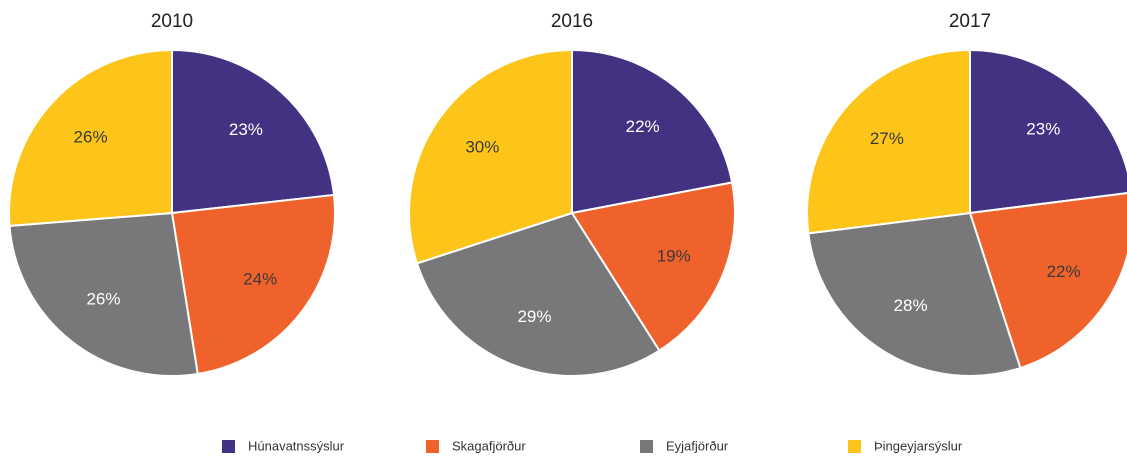 This screenshot has width=1127, height=457. I want to click on value-label: 30%, so click(482, 146).